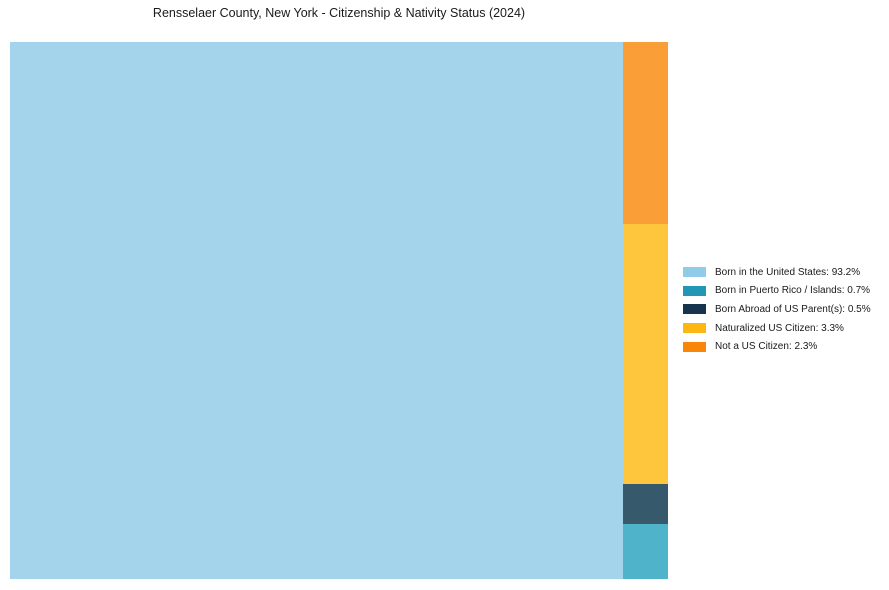  What do you see at coordinates (779, 328) in the screenshot?
I see `legend-label: Naturalized US Citizen: 3.3%` at bounding box center [779, 328].